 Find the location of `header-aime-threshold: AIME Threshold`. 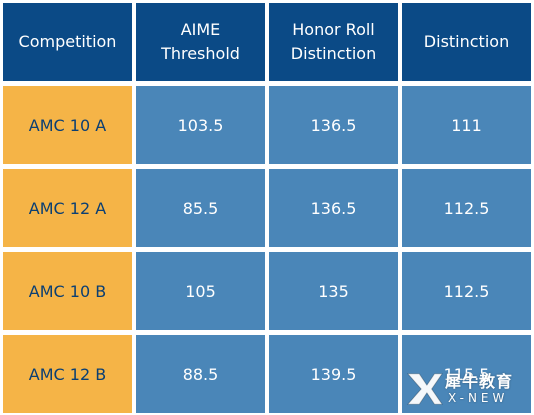

header-aime-threshold: AIME Threshold is located at coordinates (200, 42).